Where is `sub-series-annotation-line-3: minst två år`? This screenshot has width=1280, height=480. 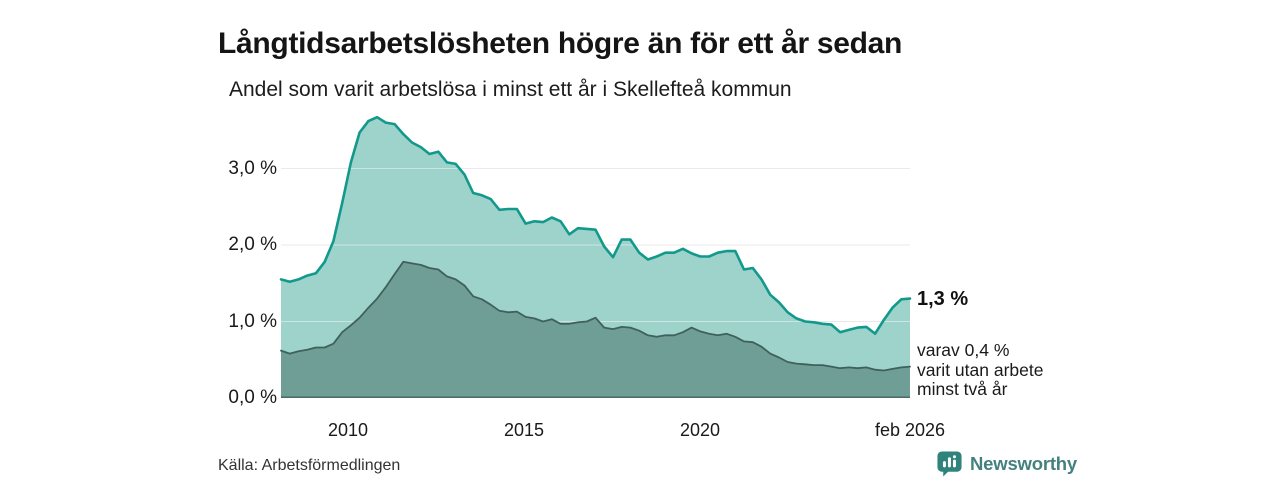 sub-series-annotation-line-3: minst två år is located at coordinates (962, 389).